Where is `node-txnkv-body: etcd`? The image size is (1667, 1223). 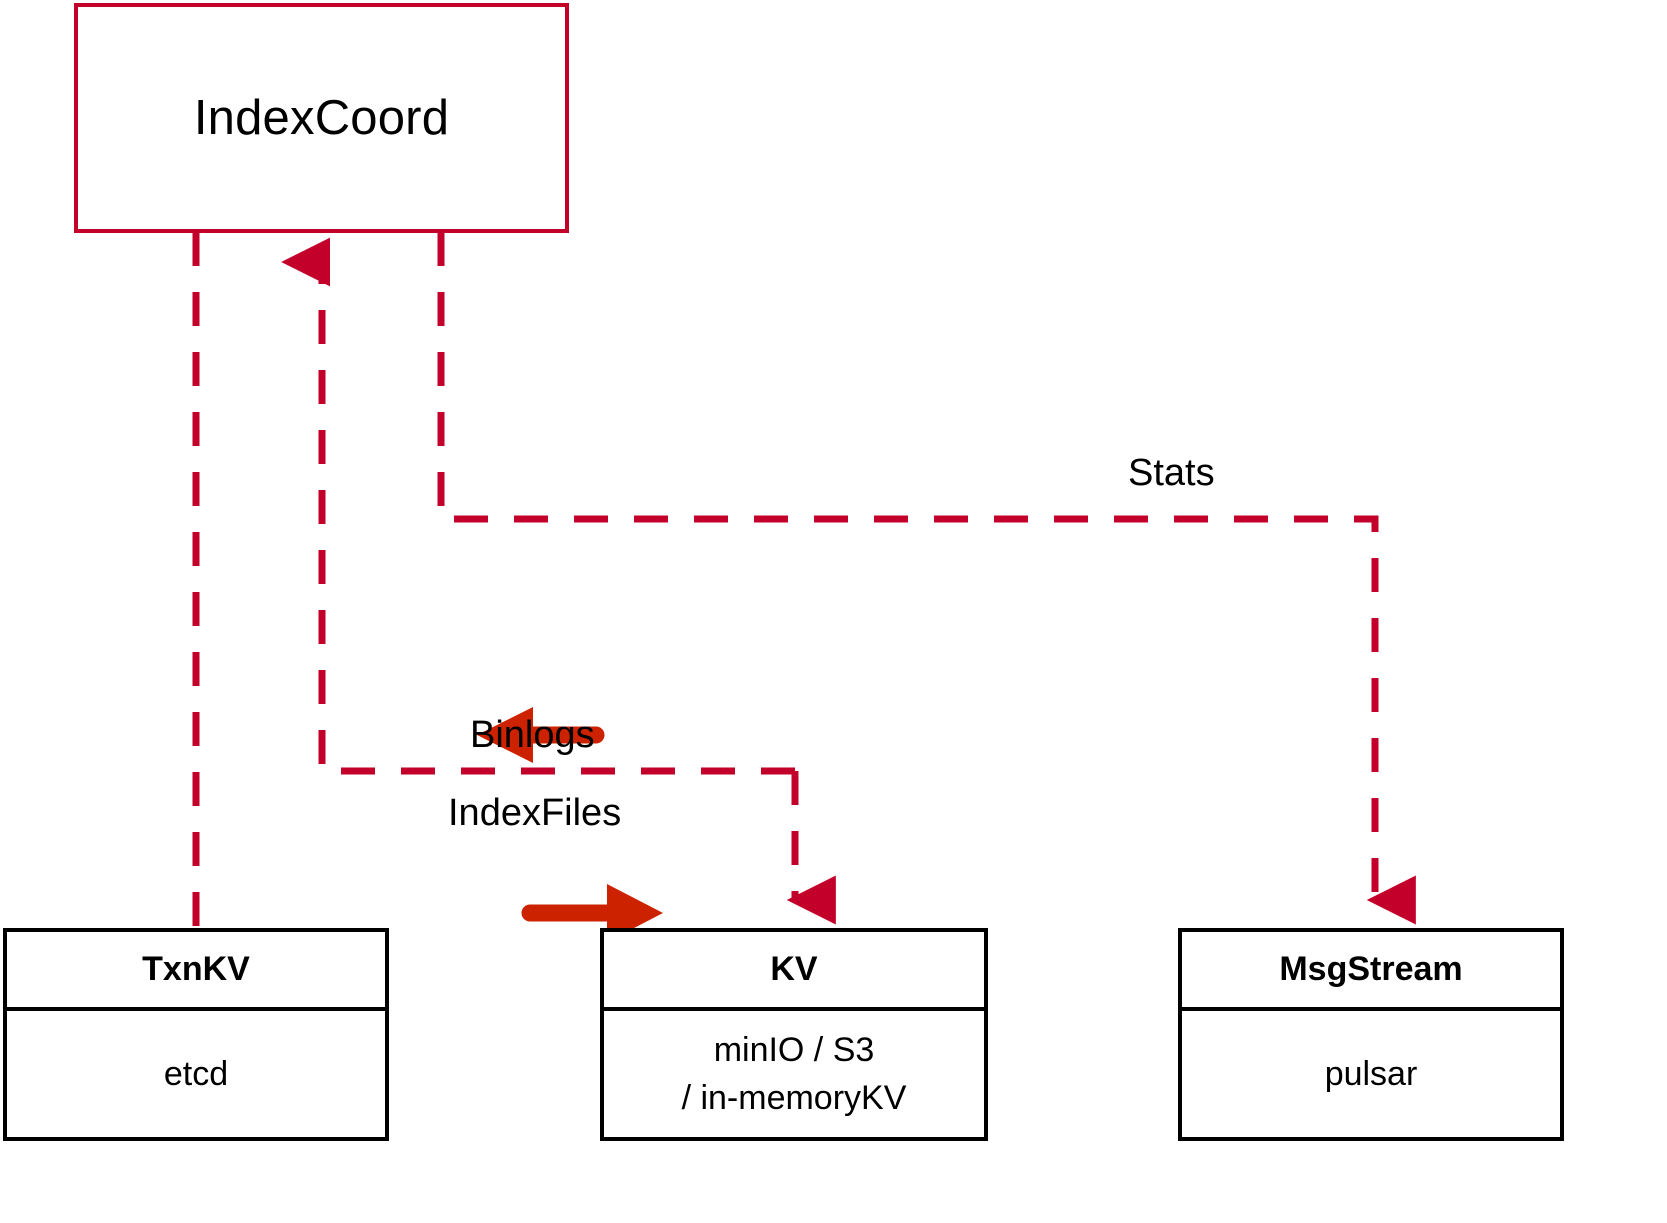
node-txnkv-body: etcd is located at coordinates (196, 1074).